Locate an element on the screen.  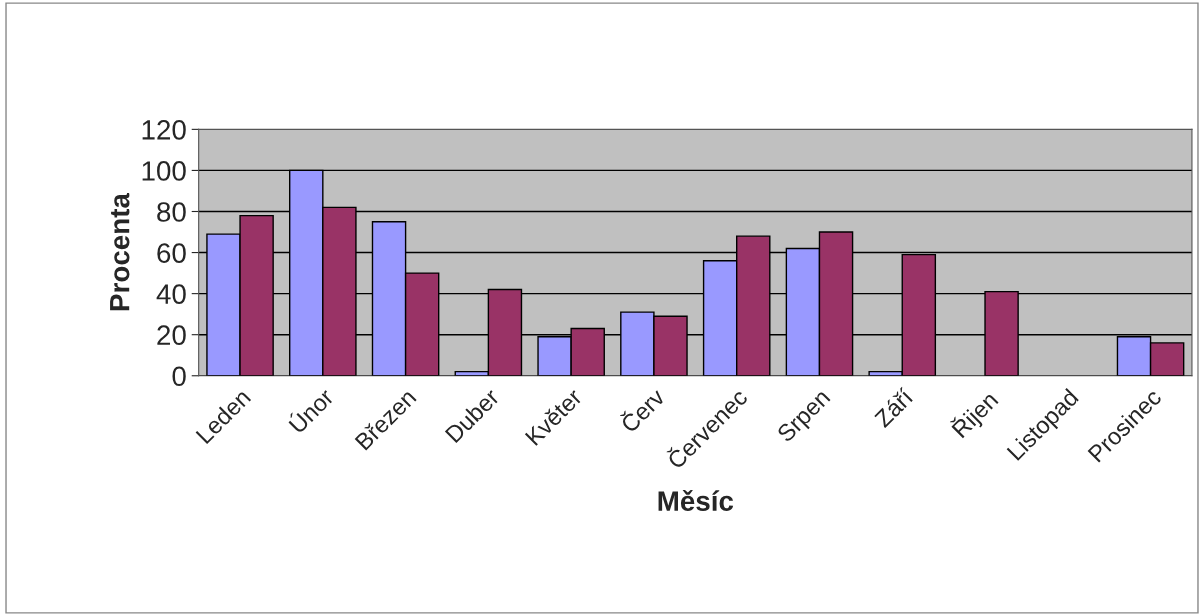
y-tick-label: 80 is located at coordinates (171, 212).